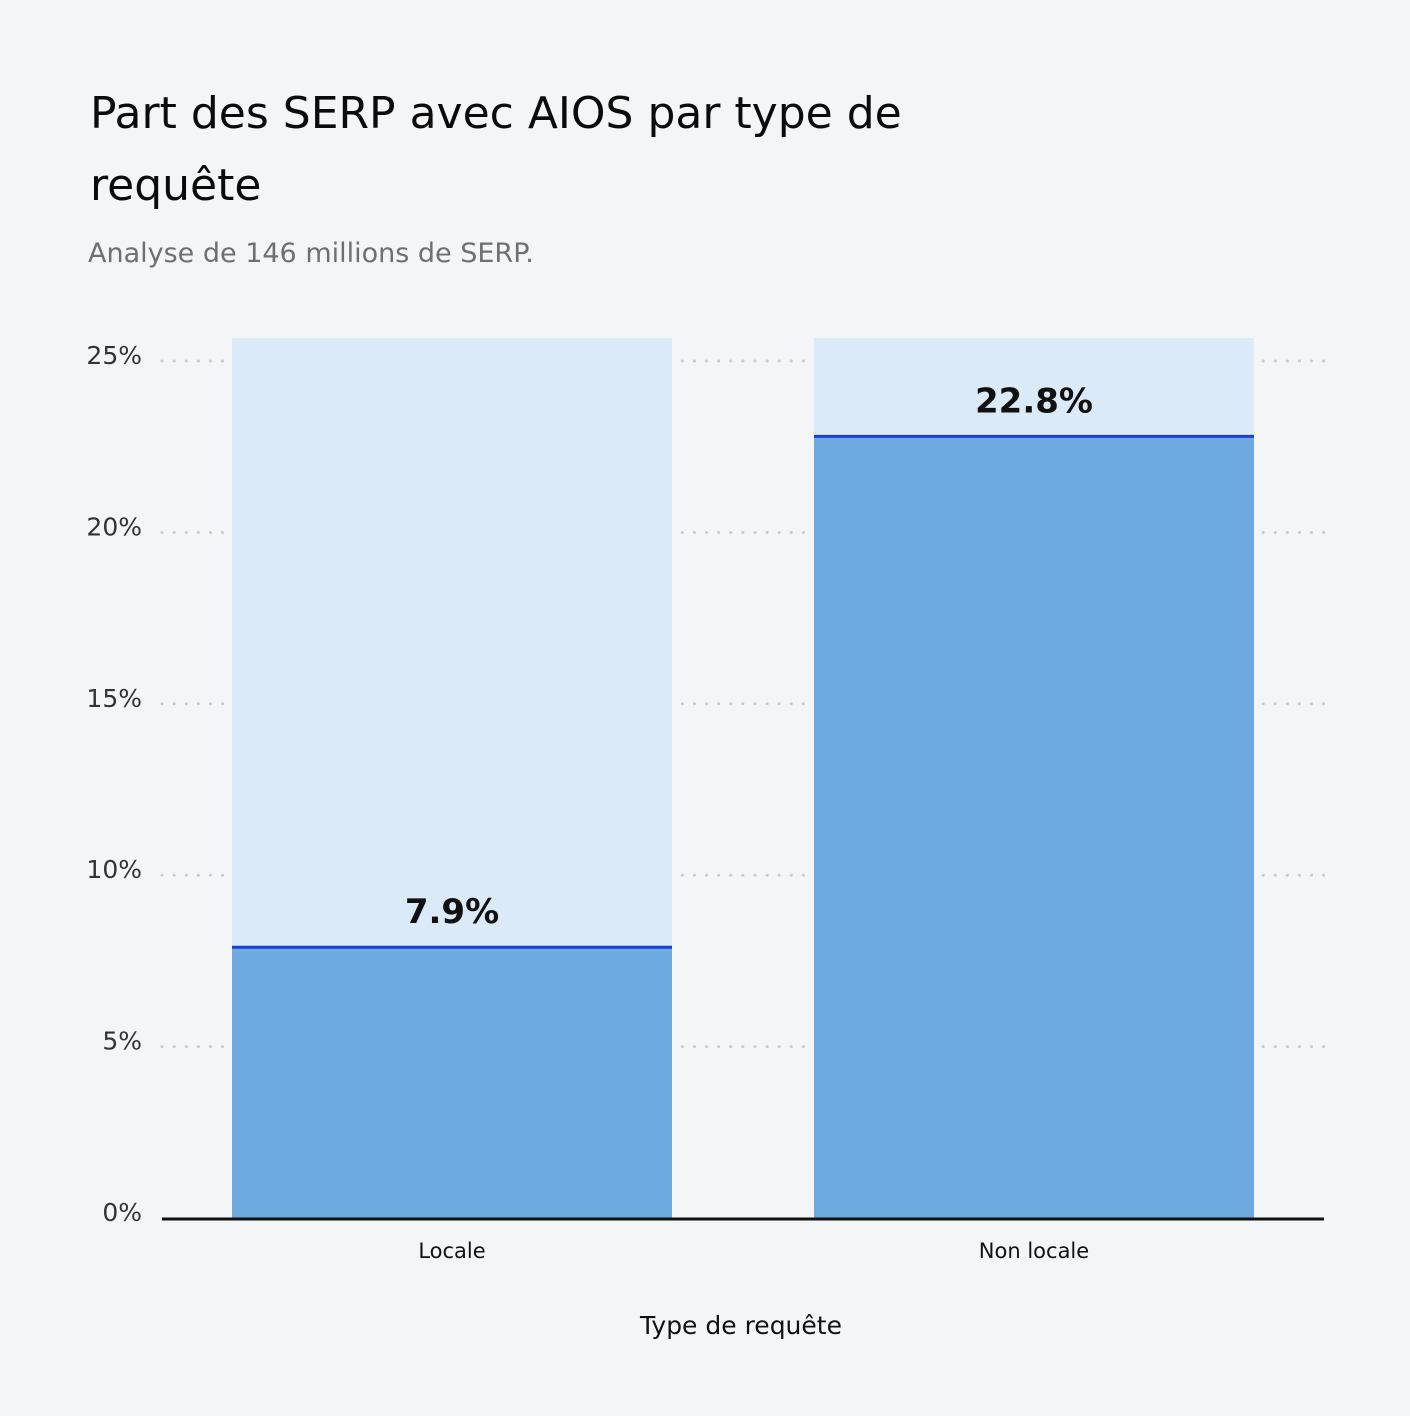 The image size is (1410, 1416). What do you see at coordinates (122, 1041) in the screenshot?
I see `y-tick-label: 5%` at bounding box center [122, 1041].